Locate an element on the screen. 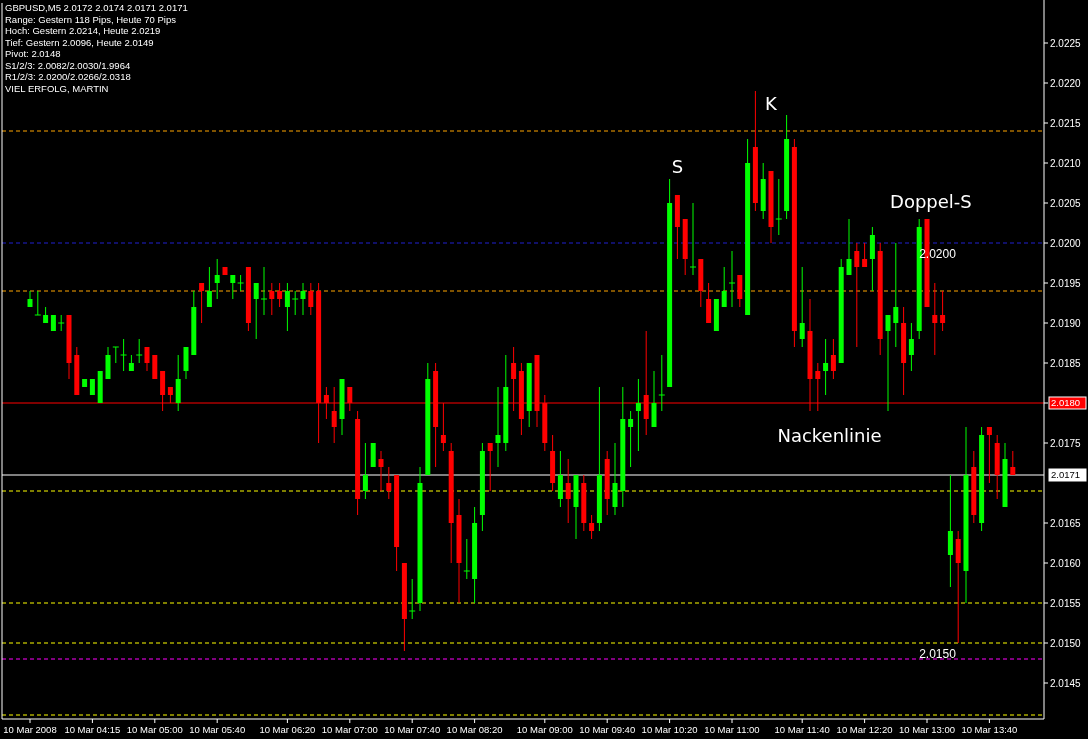 The image size is (1088, 739). x-tick-label: 10 Mar 09:00 is located at coordinates (544, 729).